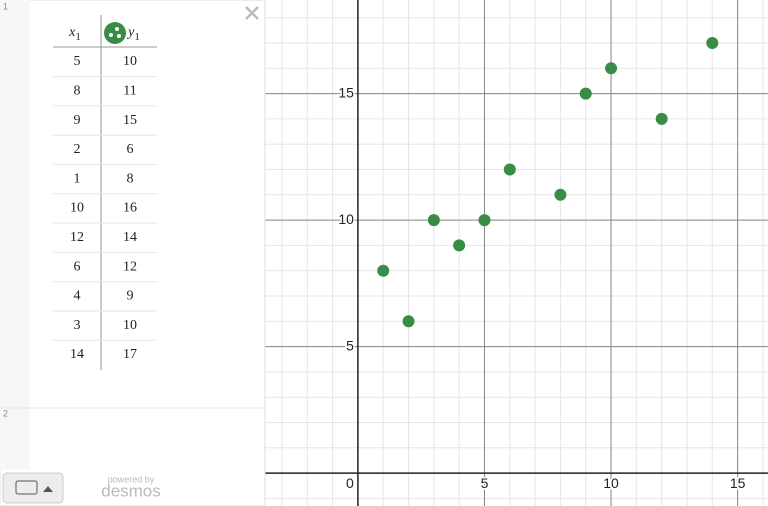 The image size is (768, 506). Describe the element at coordinates (252, 13) in the screenshot. I see `close-button` at that location.